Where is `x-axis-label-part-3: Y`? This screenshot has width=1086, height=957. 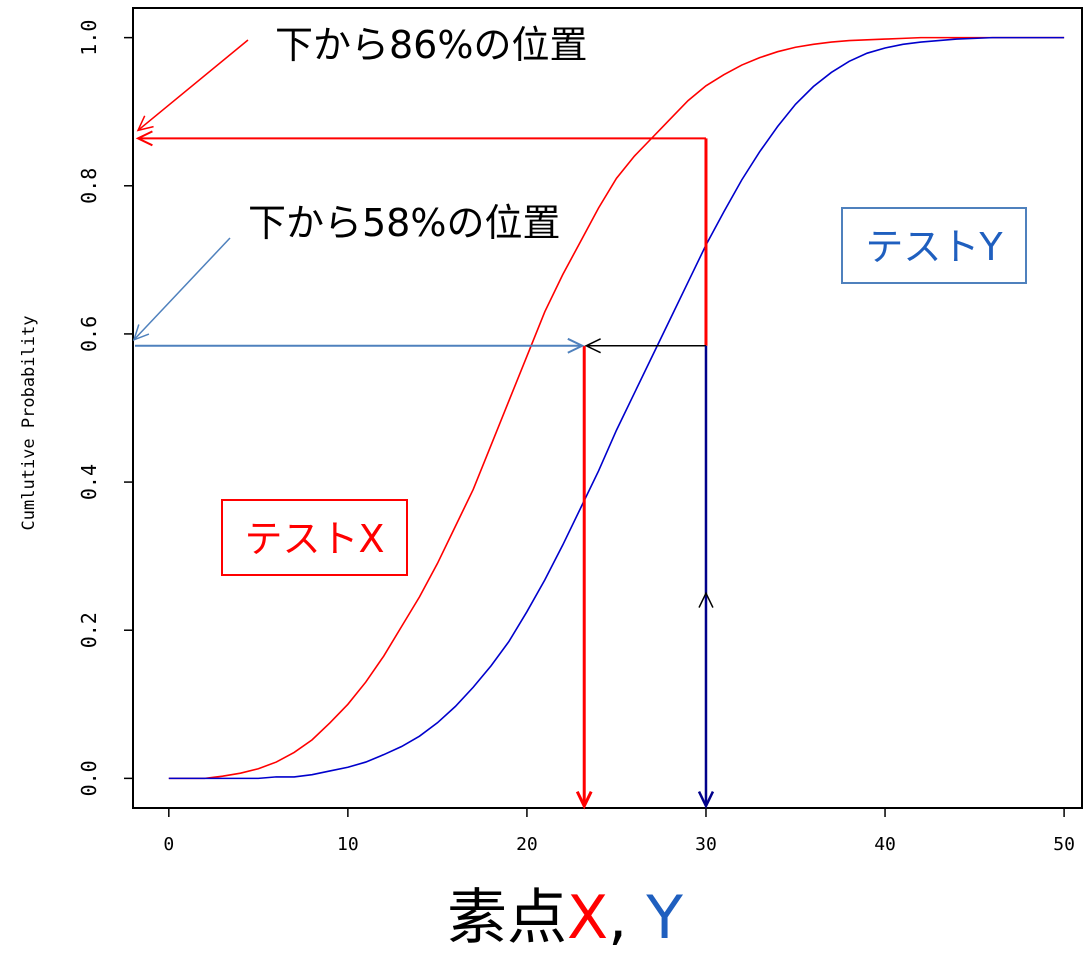 x-axis-label-part-3: Y is located at coordinates (664, 917).